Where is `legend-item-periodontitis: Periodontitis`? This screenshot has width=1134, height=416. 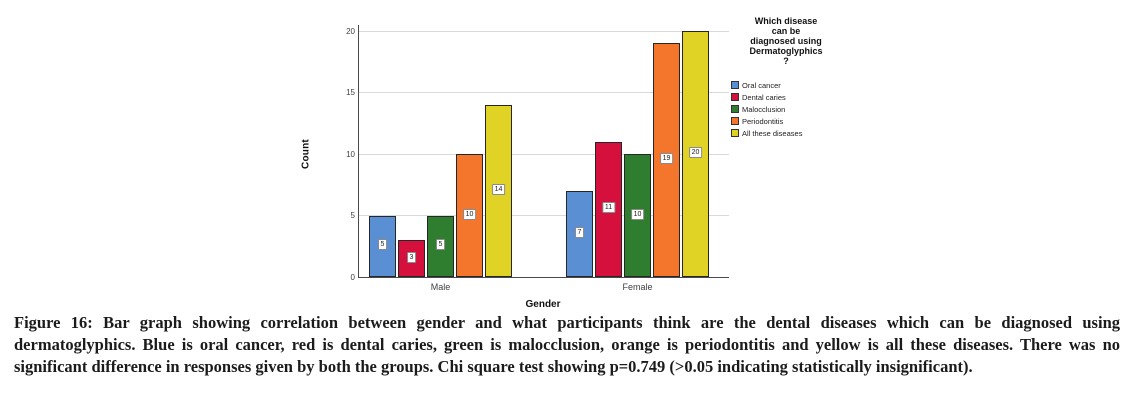 legend-item-periodontitis: Periodontitis is located at coordinates (788, 121).